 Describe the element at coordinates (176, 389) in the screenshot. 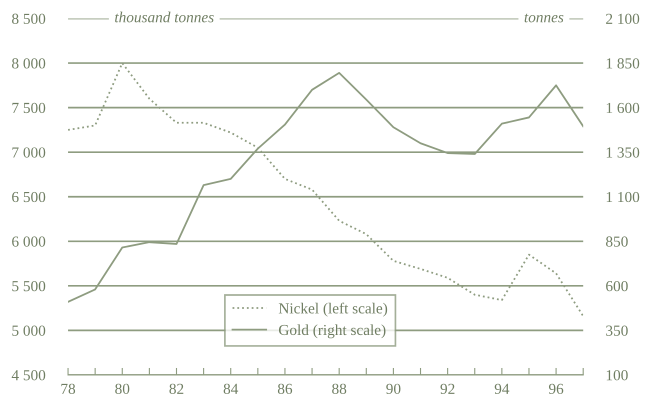

I see `x-tick-label: 82` at that location.